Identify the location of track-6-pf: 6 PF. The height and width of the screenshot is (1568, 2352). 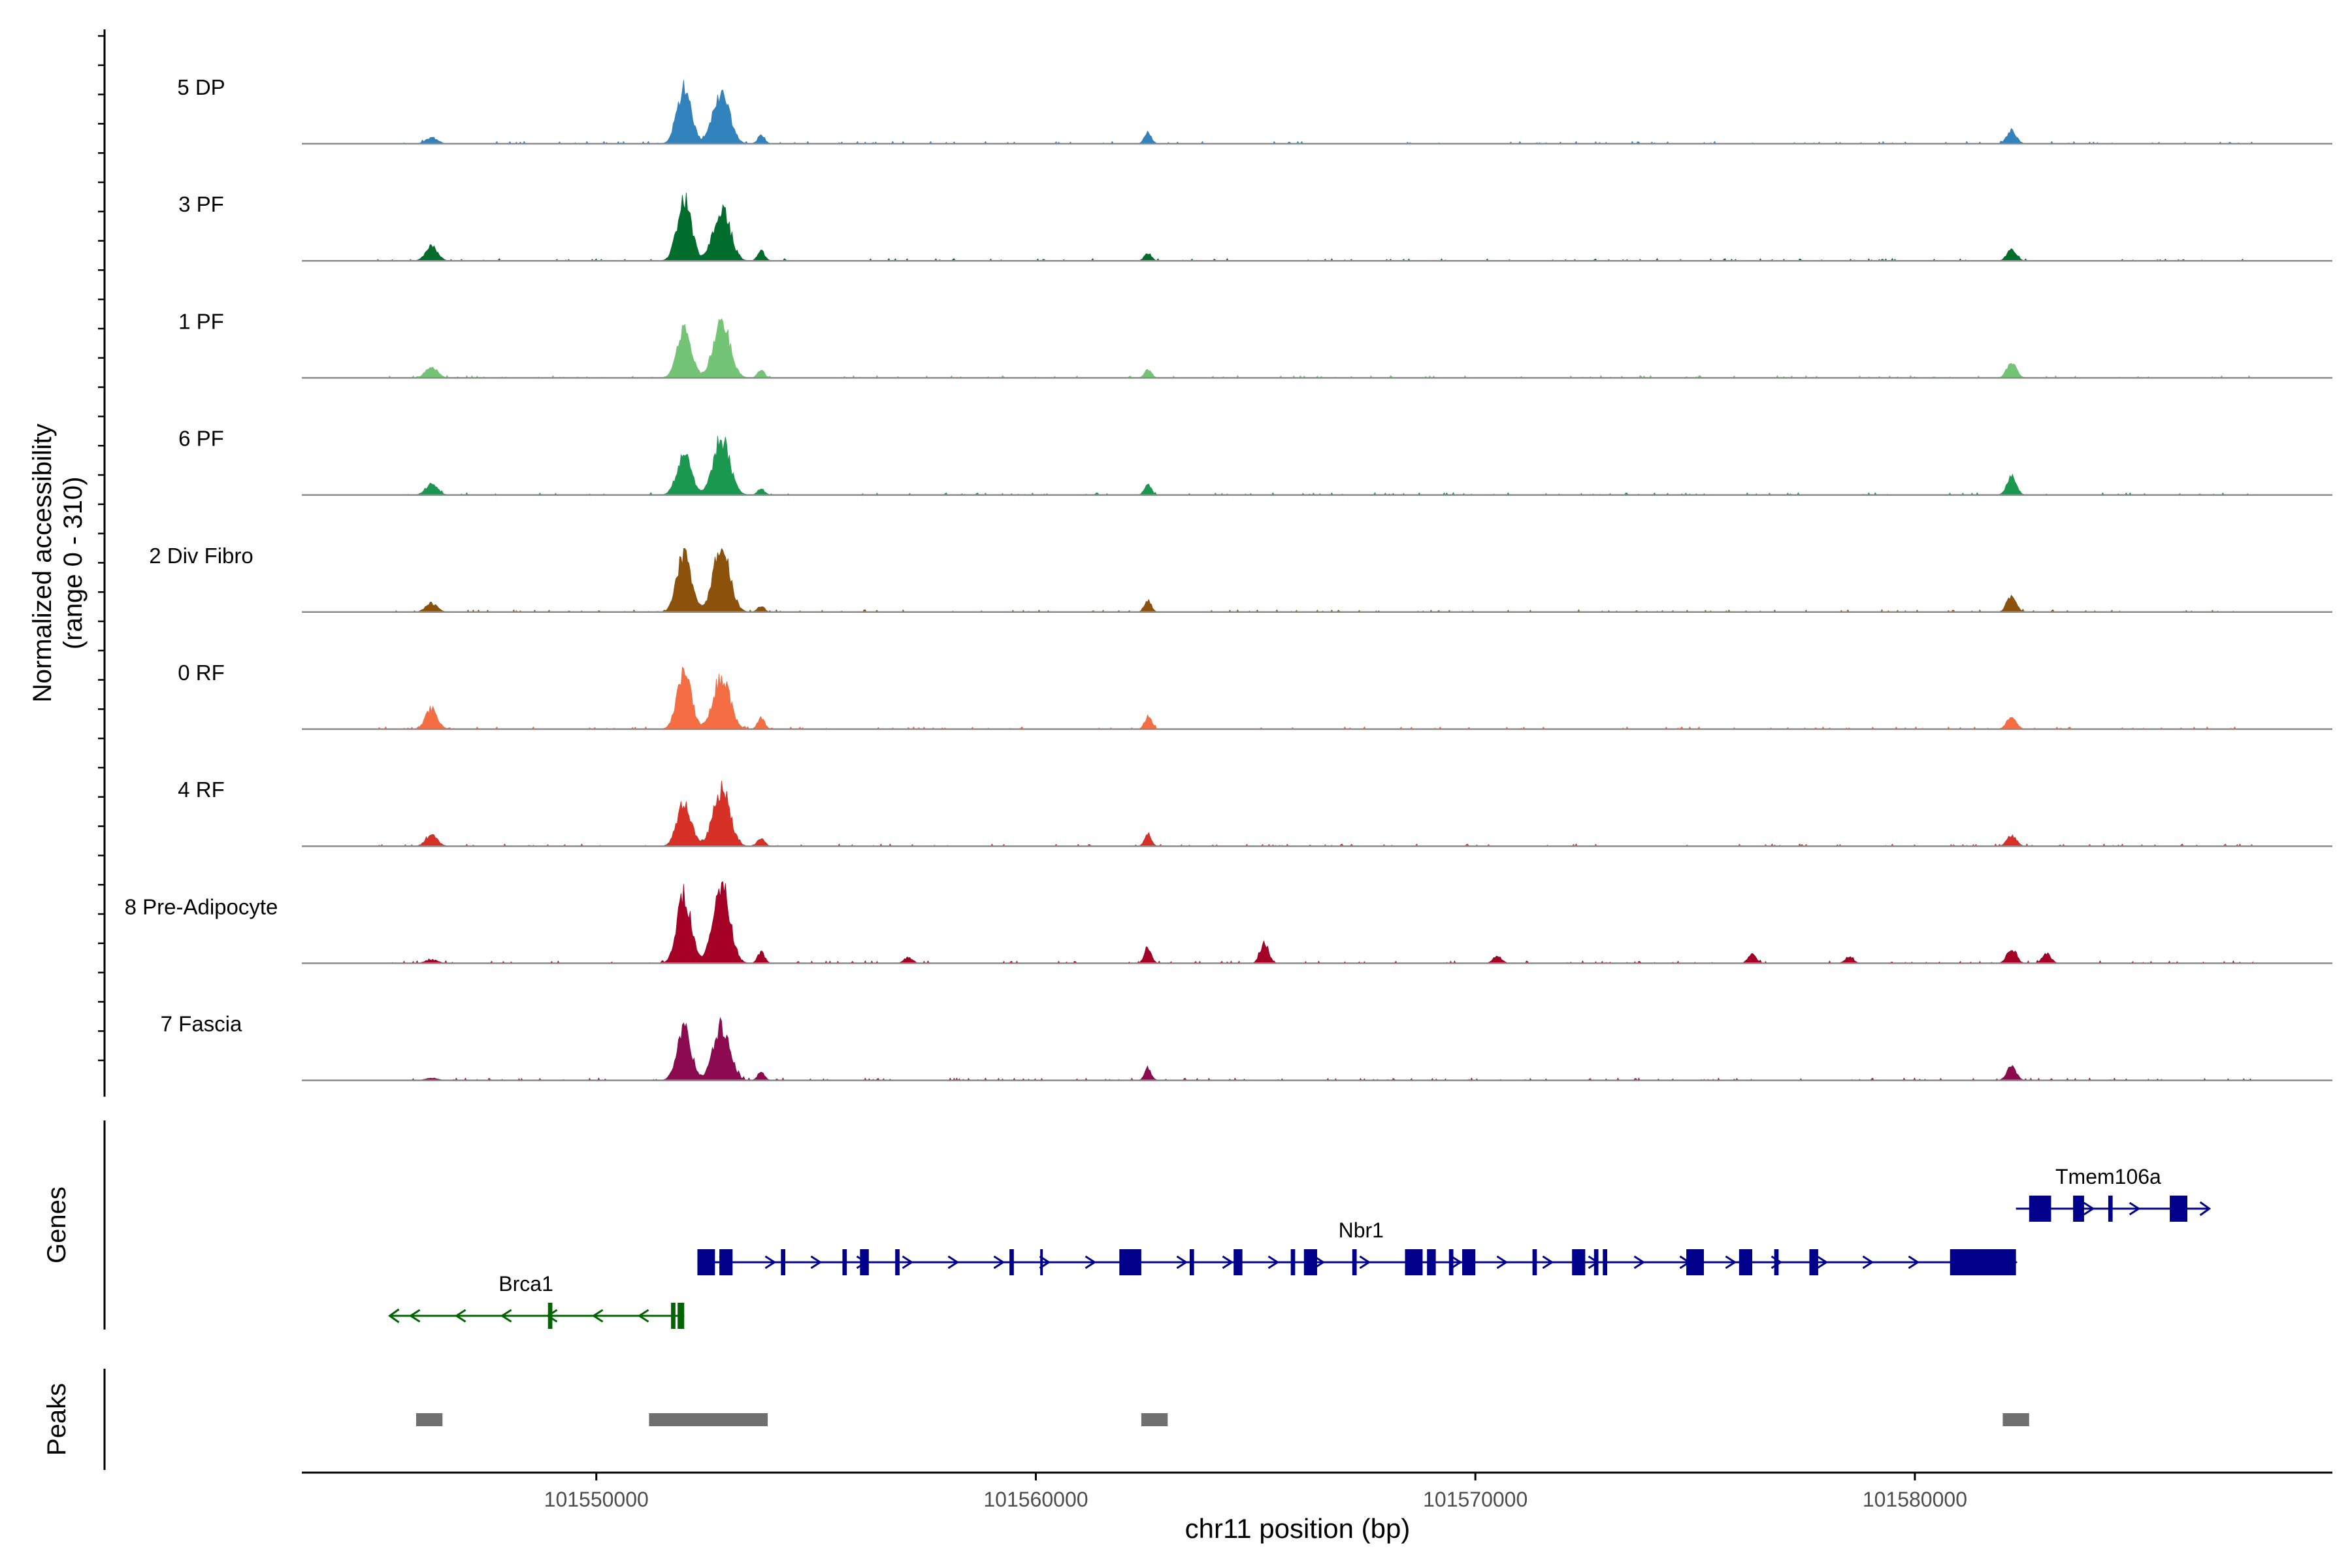
(1255, 461).